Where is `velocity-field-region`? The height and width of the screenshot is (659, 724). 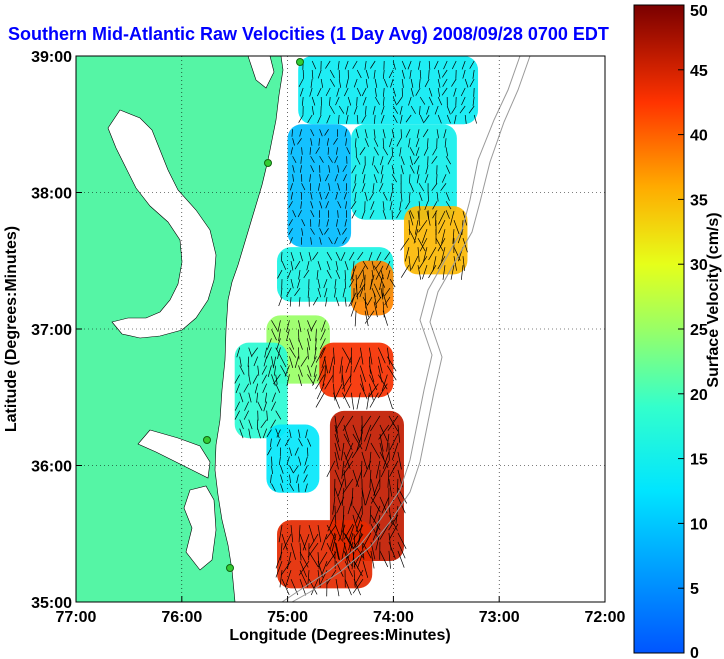
velocity-field-region is located at coordinates (261, 390).